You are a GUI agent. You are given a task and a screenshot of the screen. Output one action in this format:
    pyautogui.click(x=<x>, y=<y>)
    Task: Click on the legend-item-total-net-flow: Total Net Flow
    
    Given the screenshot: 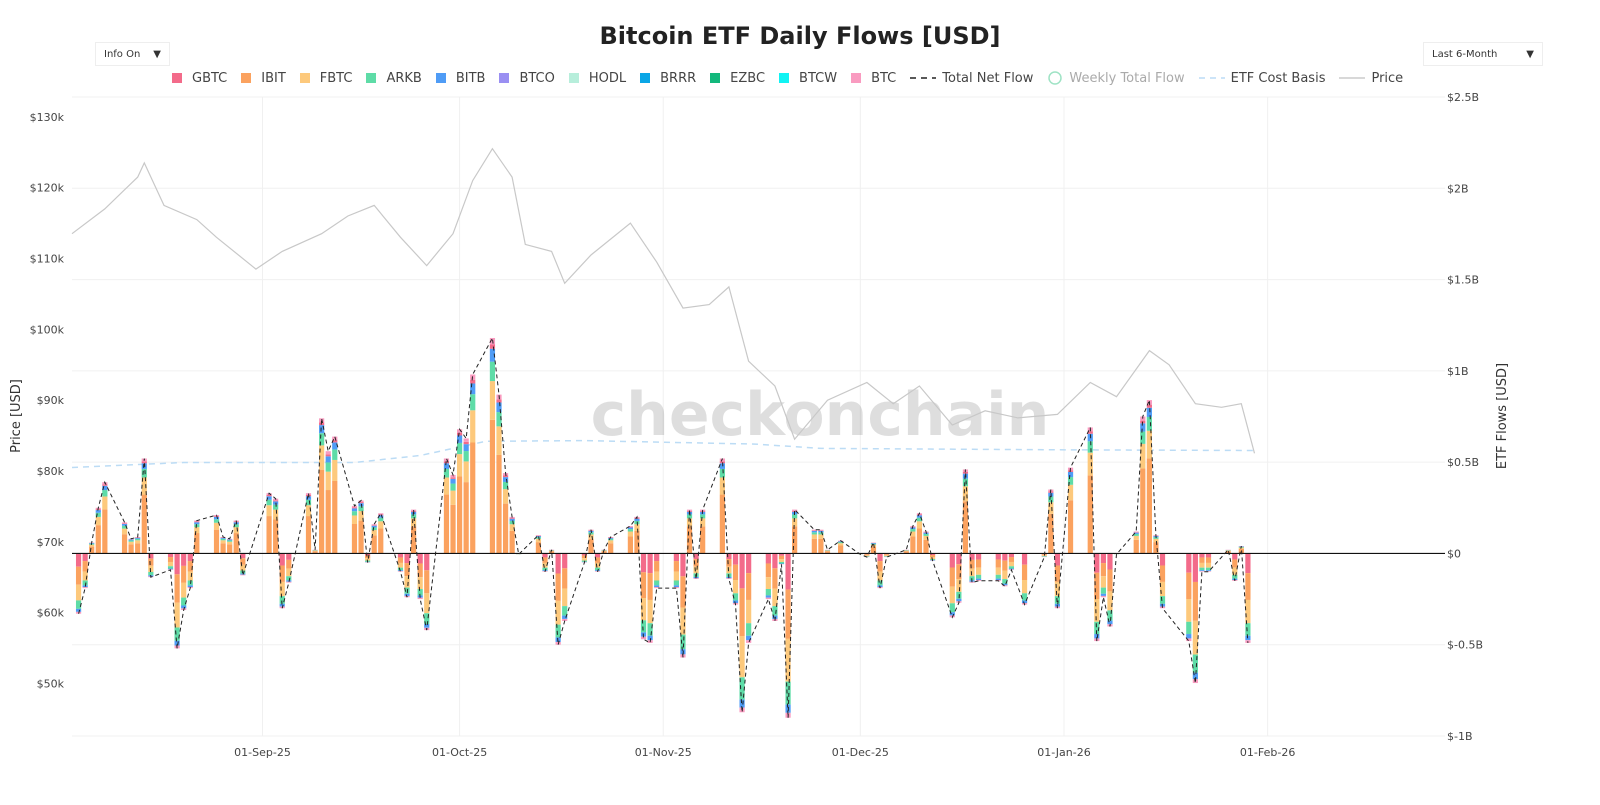 What is the action you would take?
    pyautogui.click(x=971, y=78)
    